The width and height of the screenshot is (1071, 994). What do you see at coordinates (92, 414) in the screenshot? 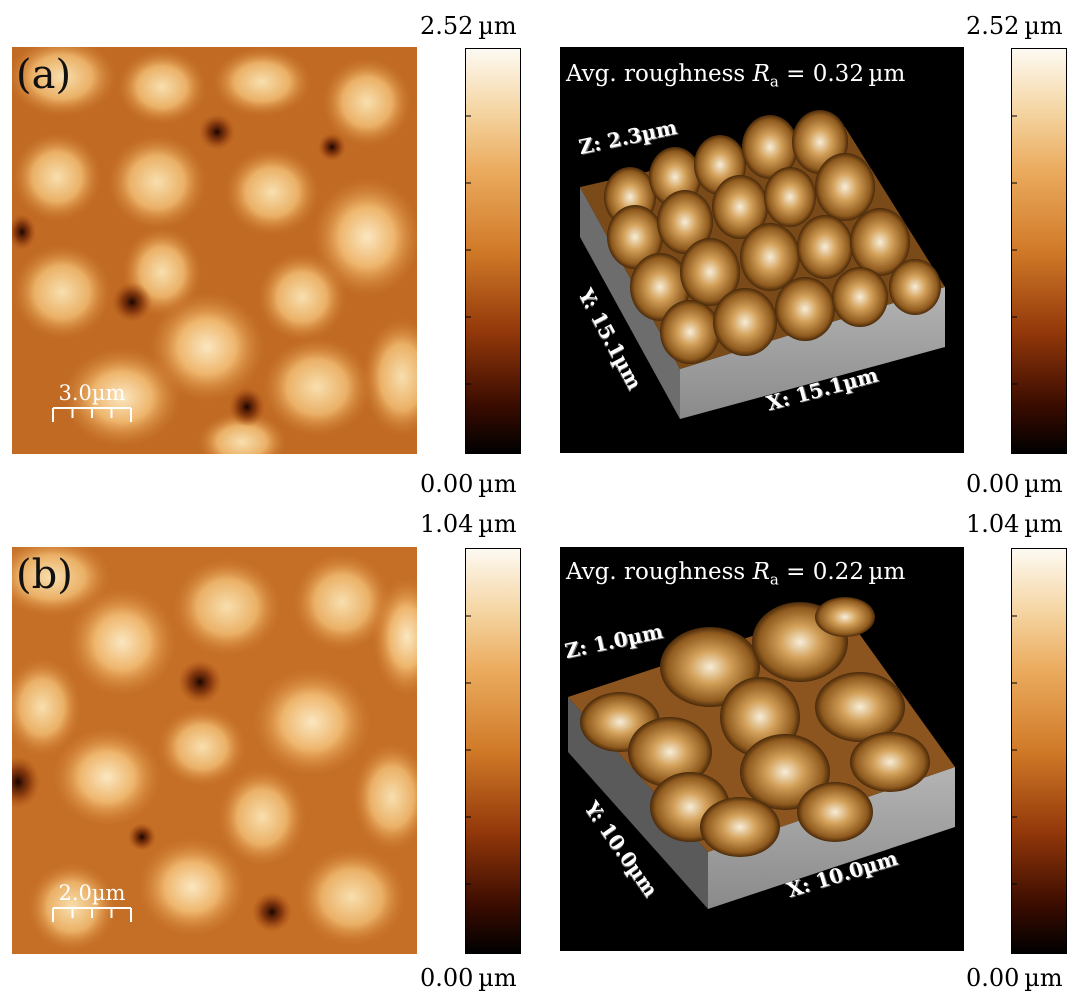
I see `scale-bar-ticks-a` at bounding box center [92, 414].